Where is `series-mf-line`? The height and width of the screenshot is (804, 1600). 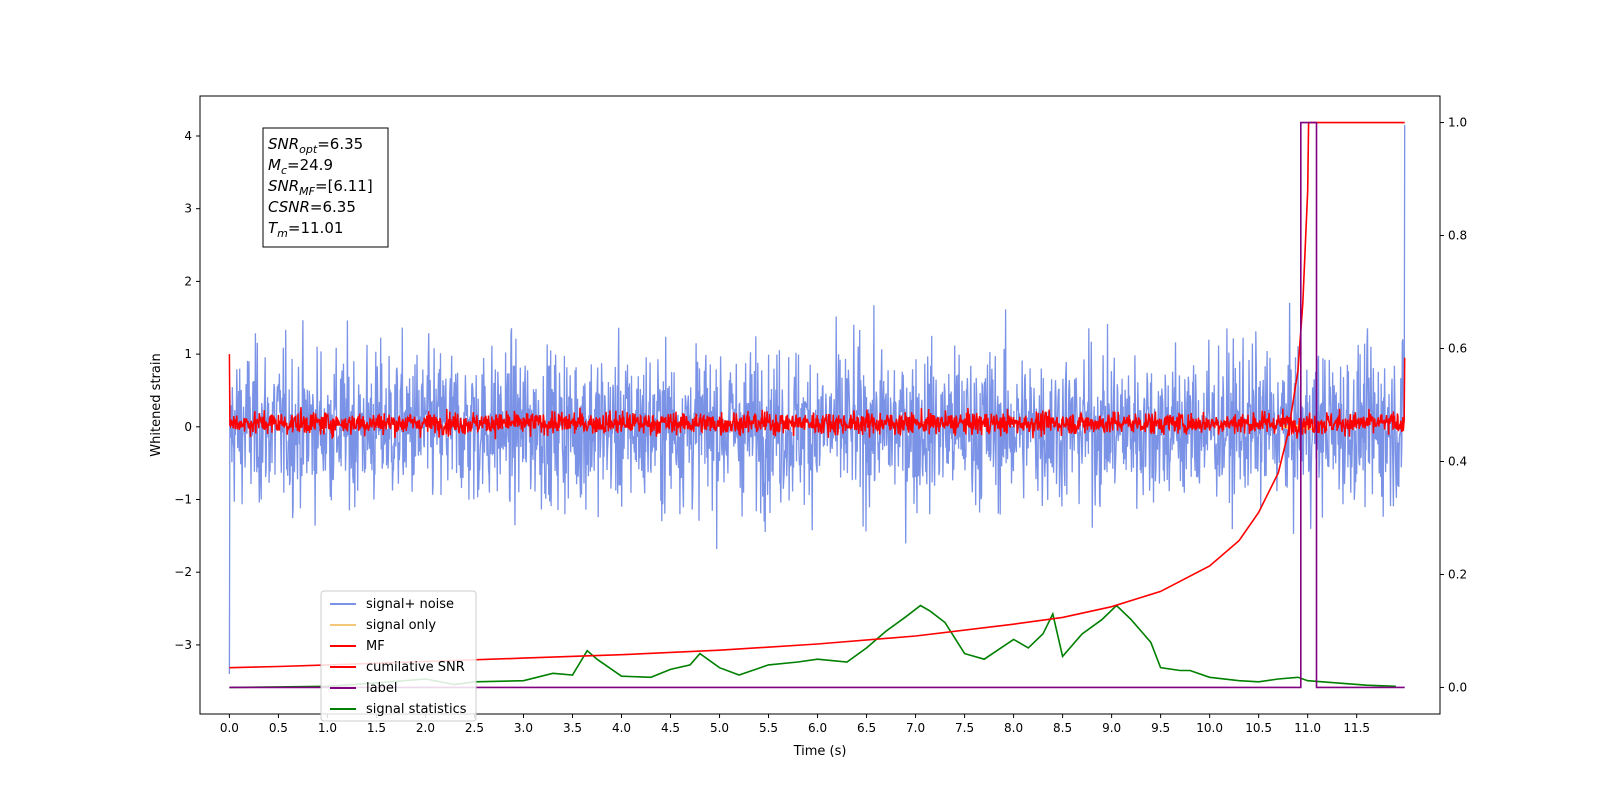
series-mf-line is located at coordinates (817, 397).